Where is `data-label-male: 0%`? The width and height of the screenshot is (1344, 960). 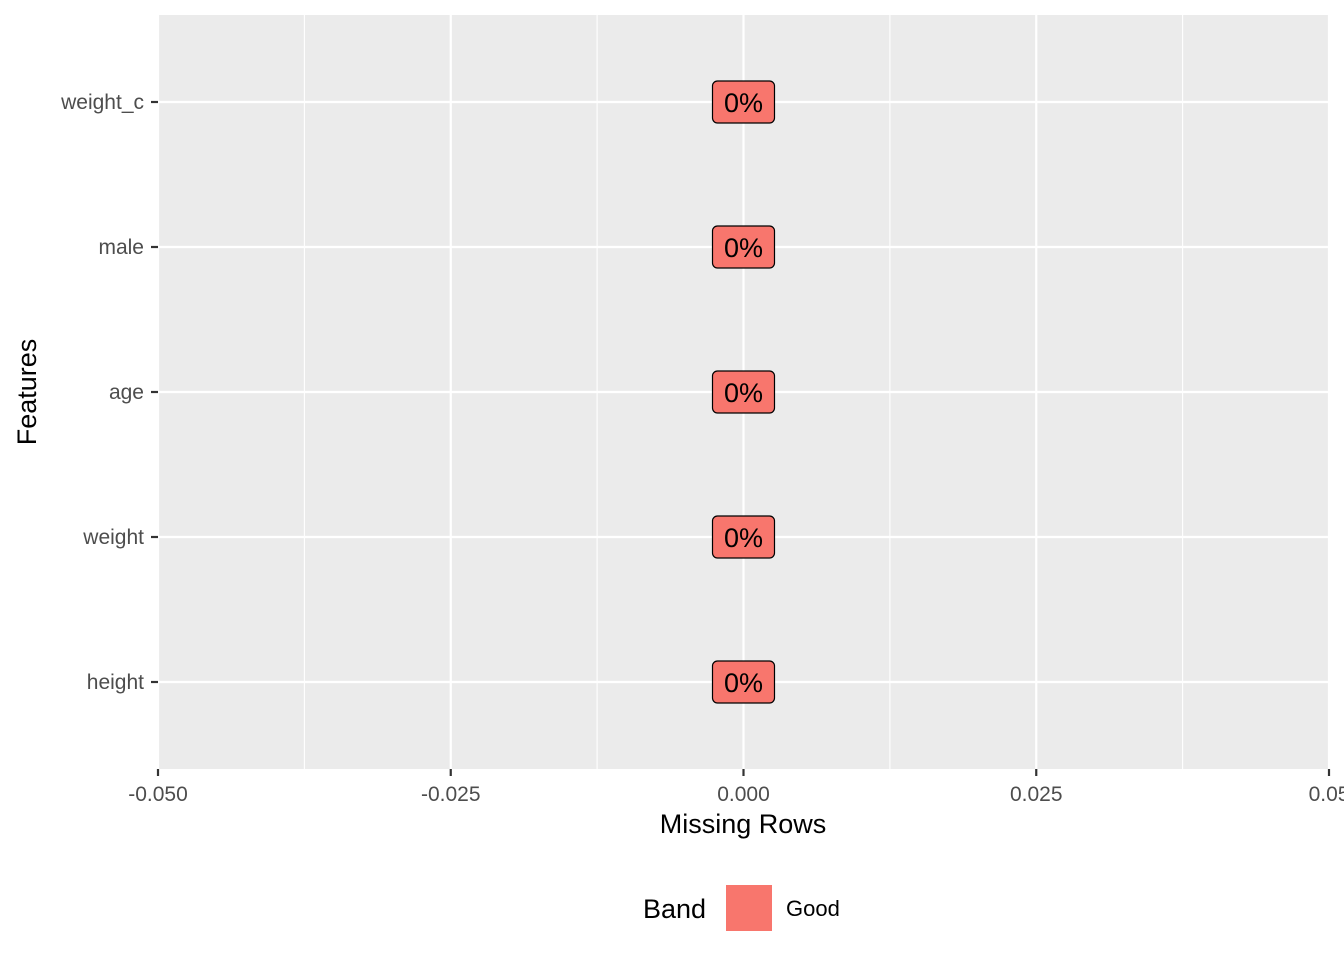 data-label-male: 0% is located at coordinates (743, 247).